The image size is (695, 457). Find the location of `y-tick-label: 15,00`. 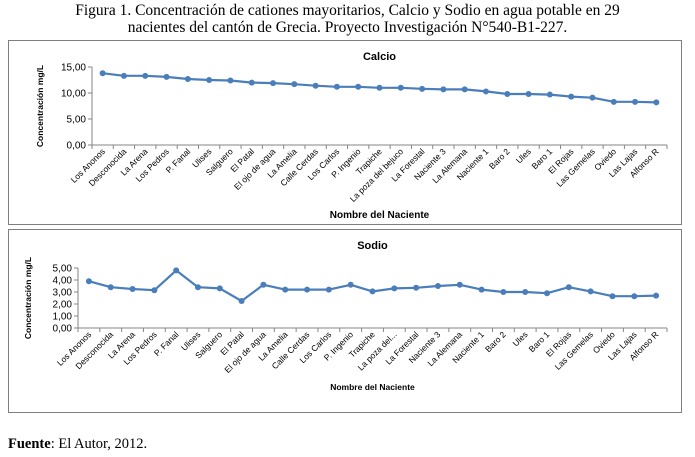

y-tick-label: 15,00 is located at coordinates (73, 68).